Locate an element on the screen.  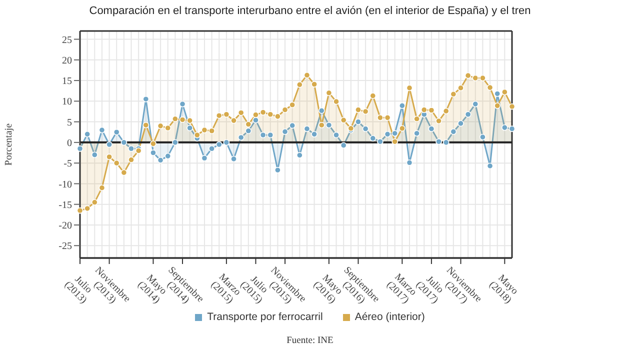
legend-label: Aéreo (interior) is located at coordinates (389, 317).